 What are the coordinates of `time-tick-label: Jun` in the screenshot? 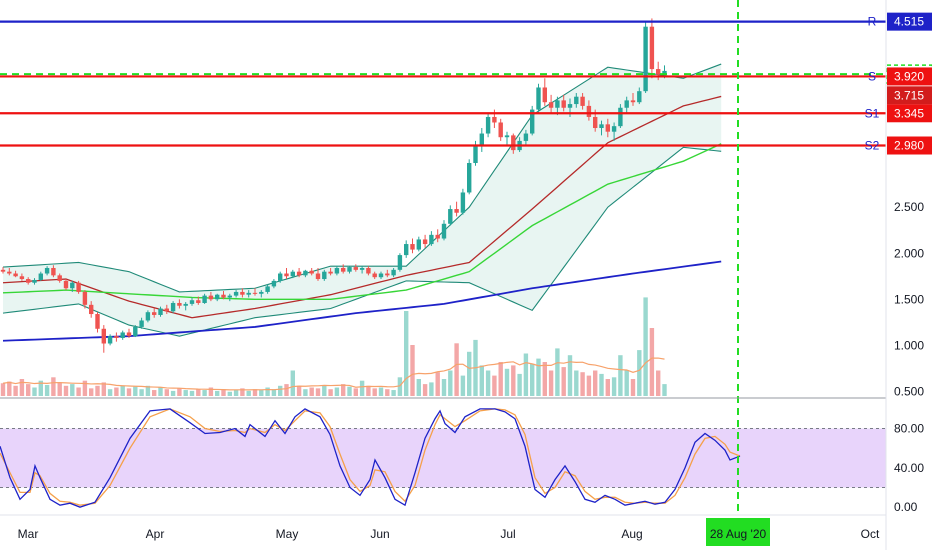 It's located at (379, 534).